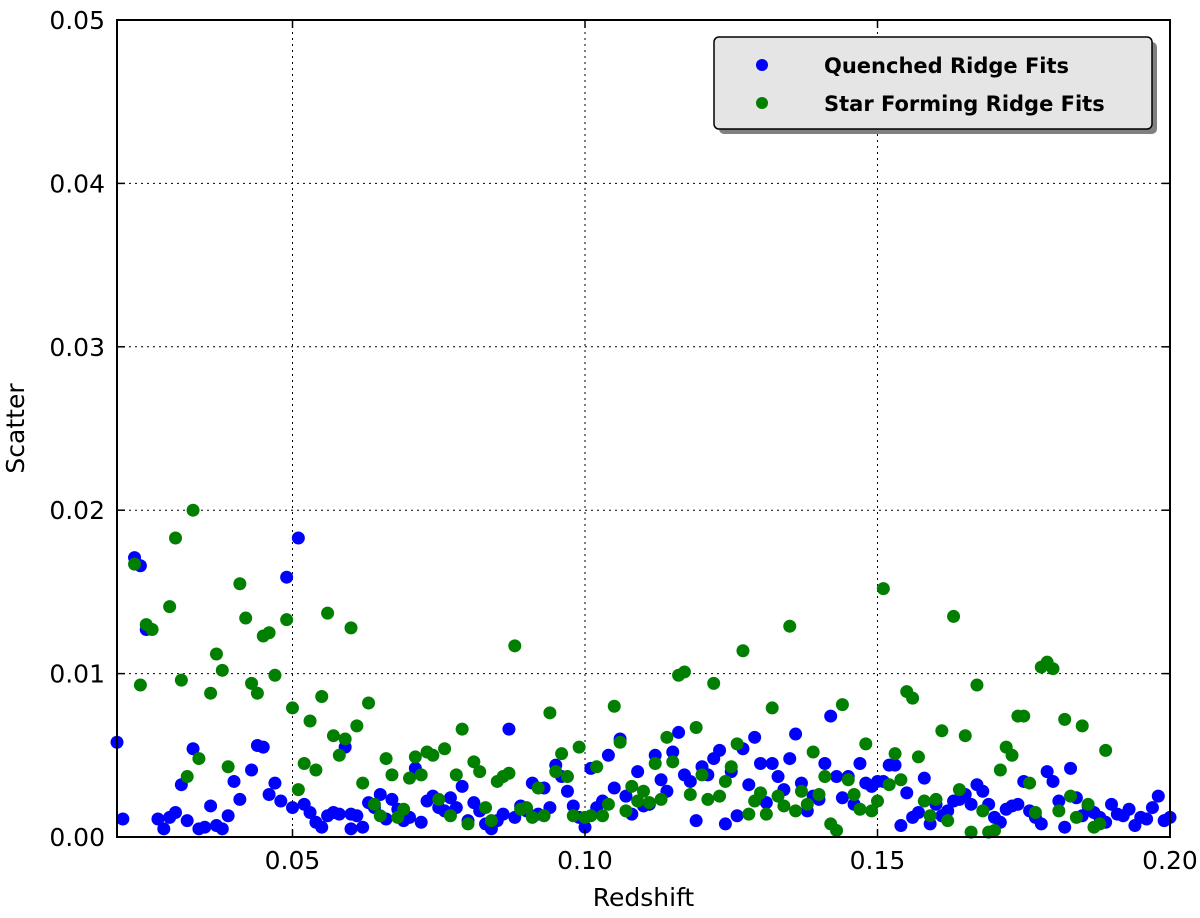  I want to click on x-axis-title: Redshift, so click(644, 897).